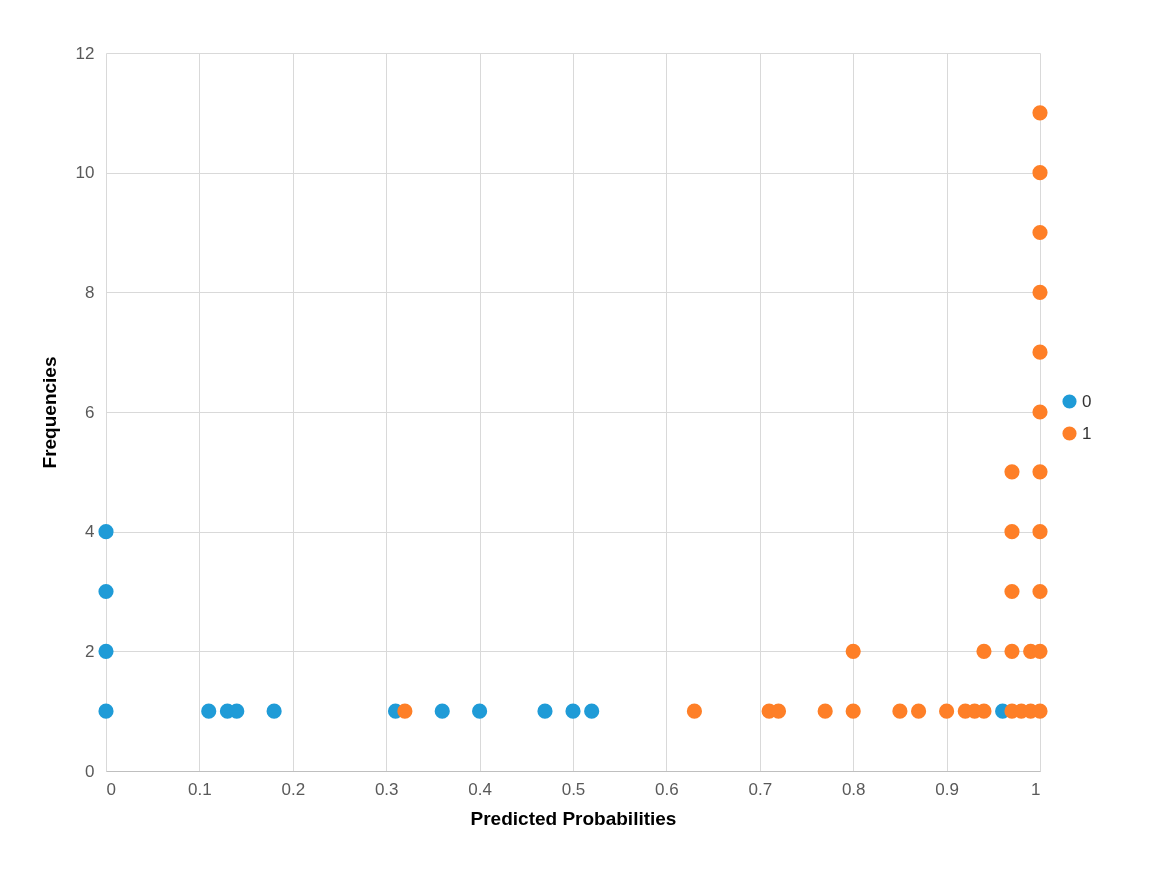 This screenshot has width=1159, height=871. Describe the element at coordinates (49, 412) in the screenshot. I see `y-axis-title: Frequencies` at that location.